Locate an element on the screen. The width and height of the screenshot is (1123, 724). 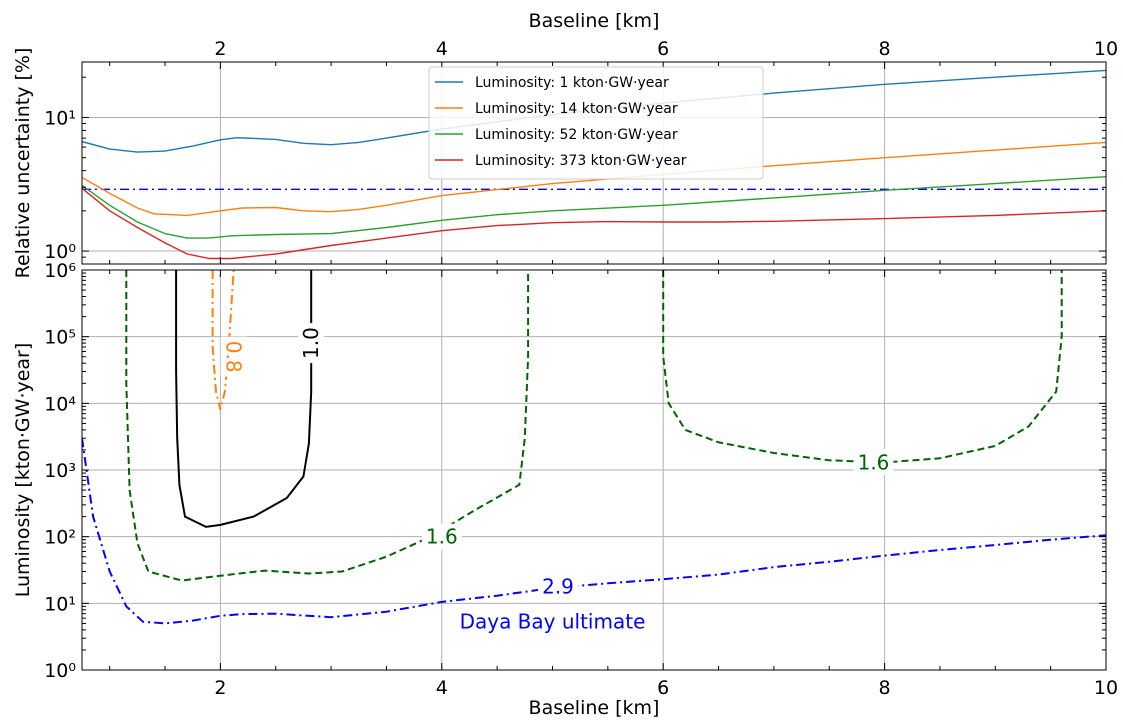
bottom-y-tick-label: 10⁰ is located at coordinates (60, 671).